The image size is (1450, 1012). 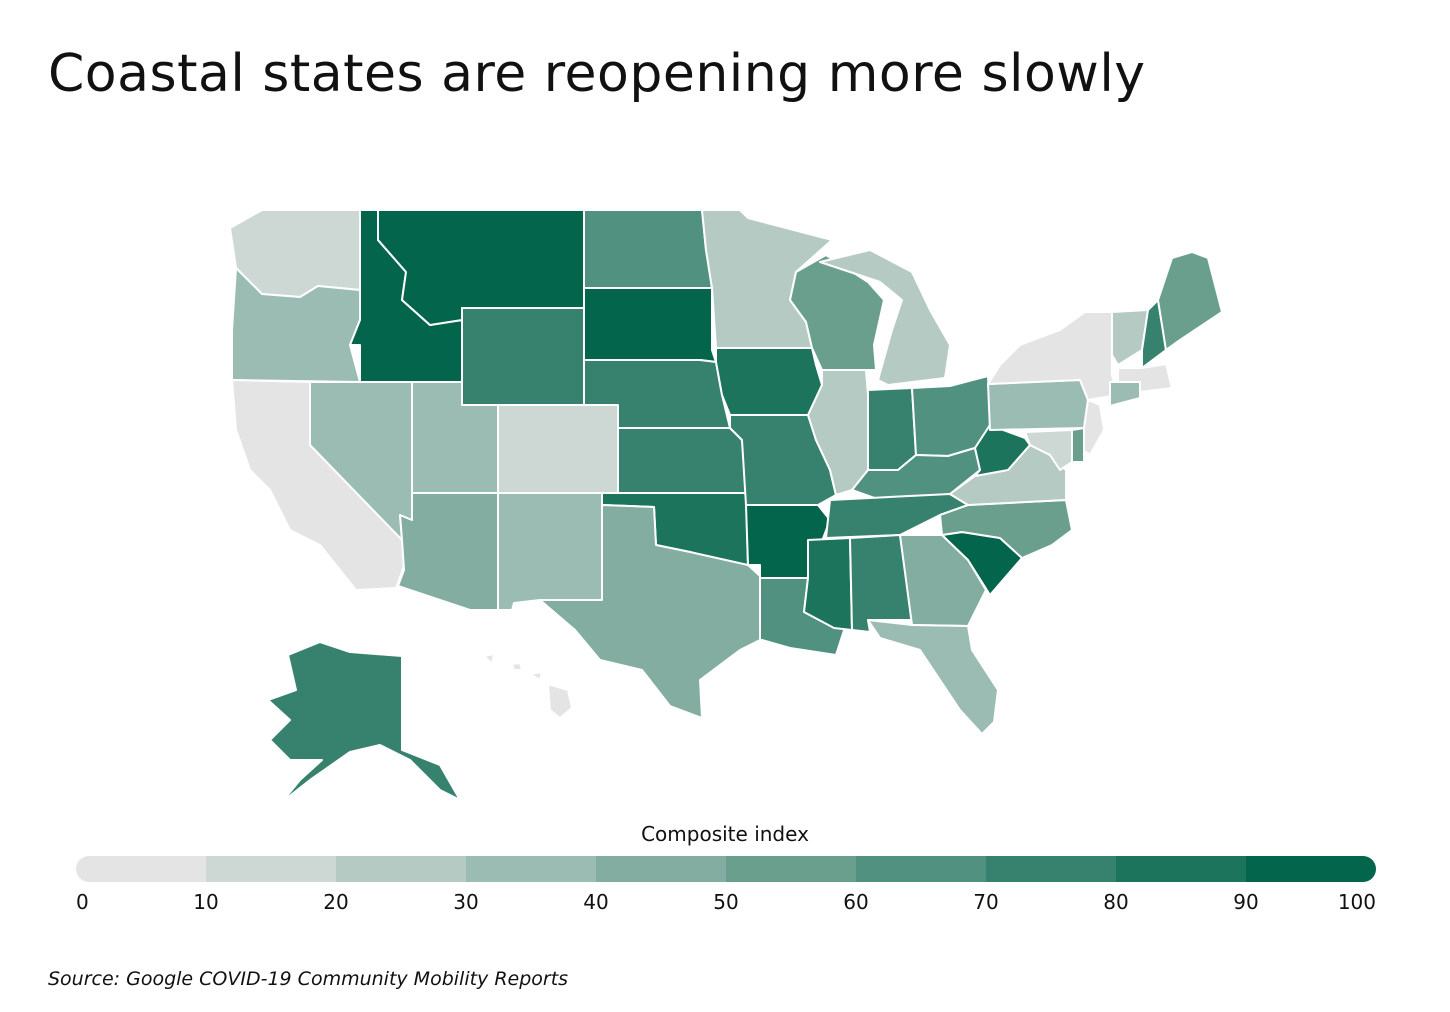 I want to click on legend-tick-label: 100, so click(x=1356, y=902).